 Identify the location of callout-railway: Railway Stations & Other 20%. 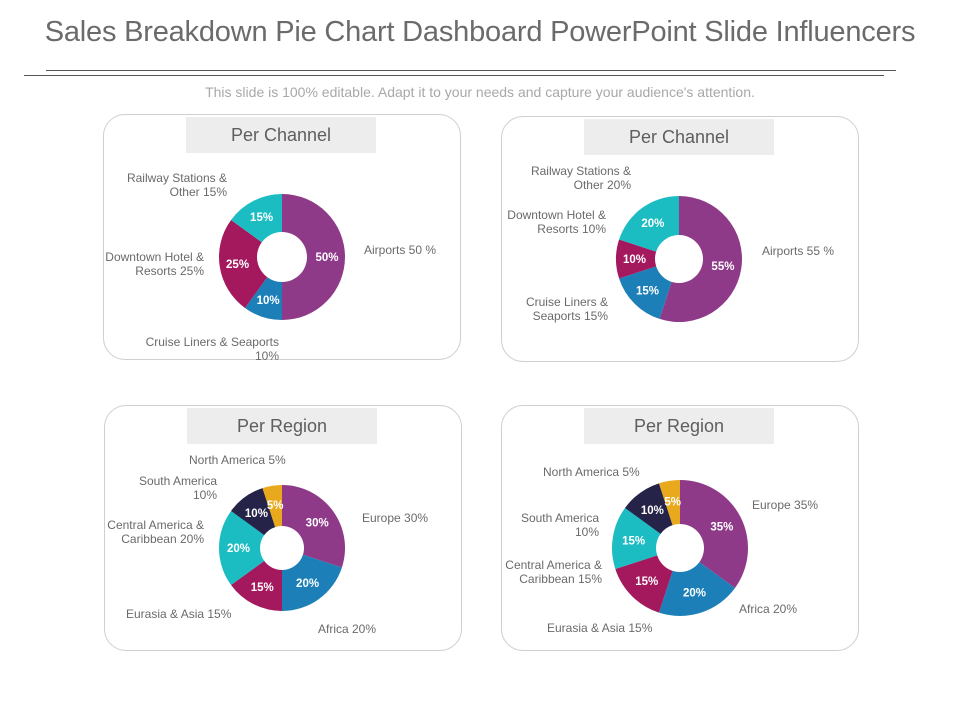
(580, 178).